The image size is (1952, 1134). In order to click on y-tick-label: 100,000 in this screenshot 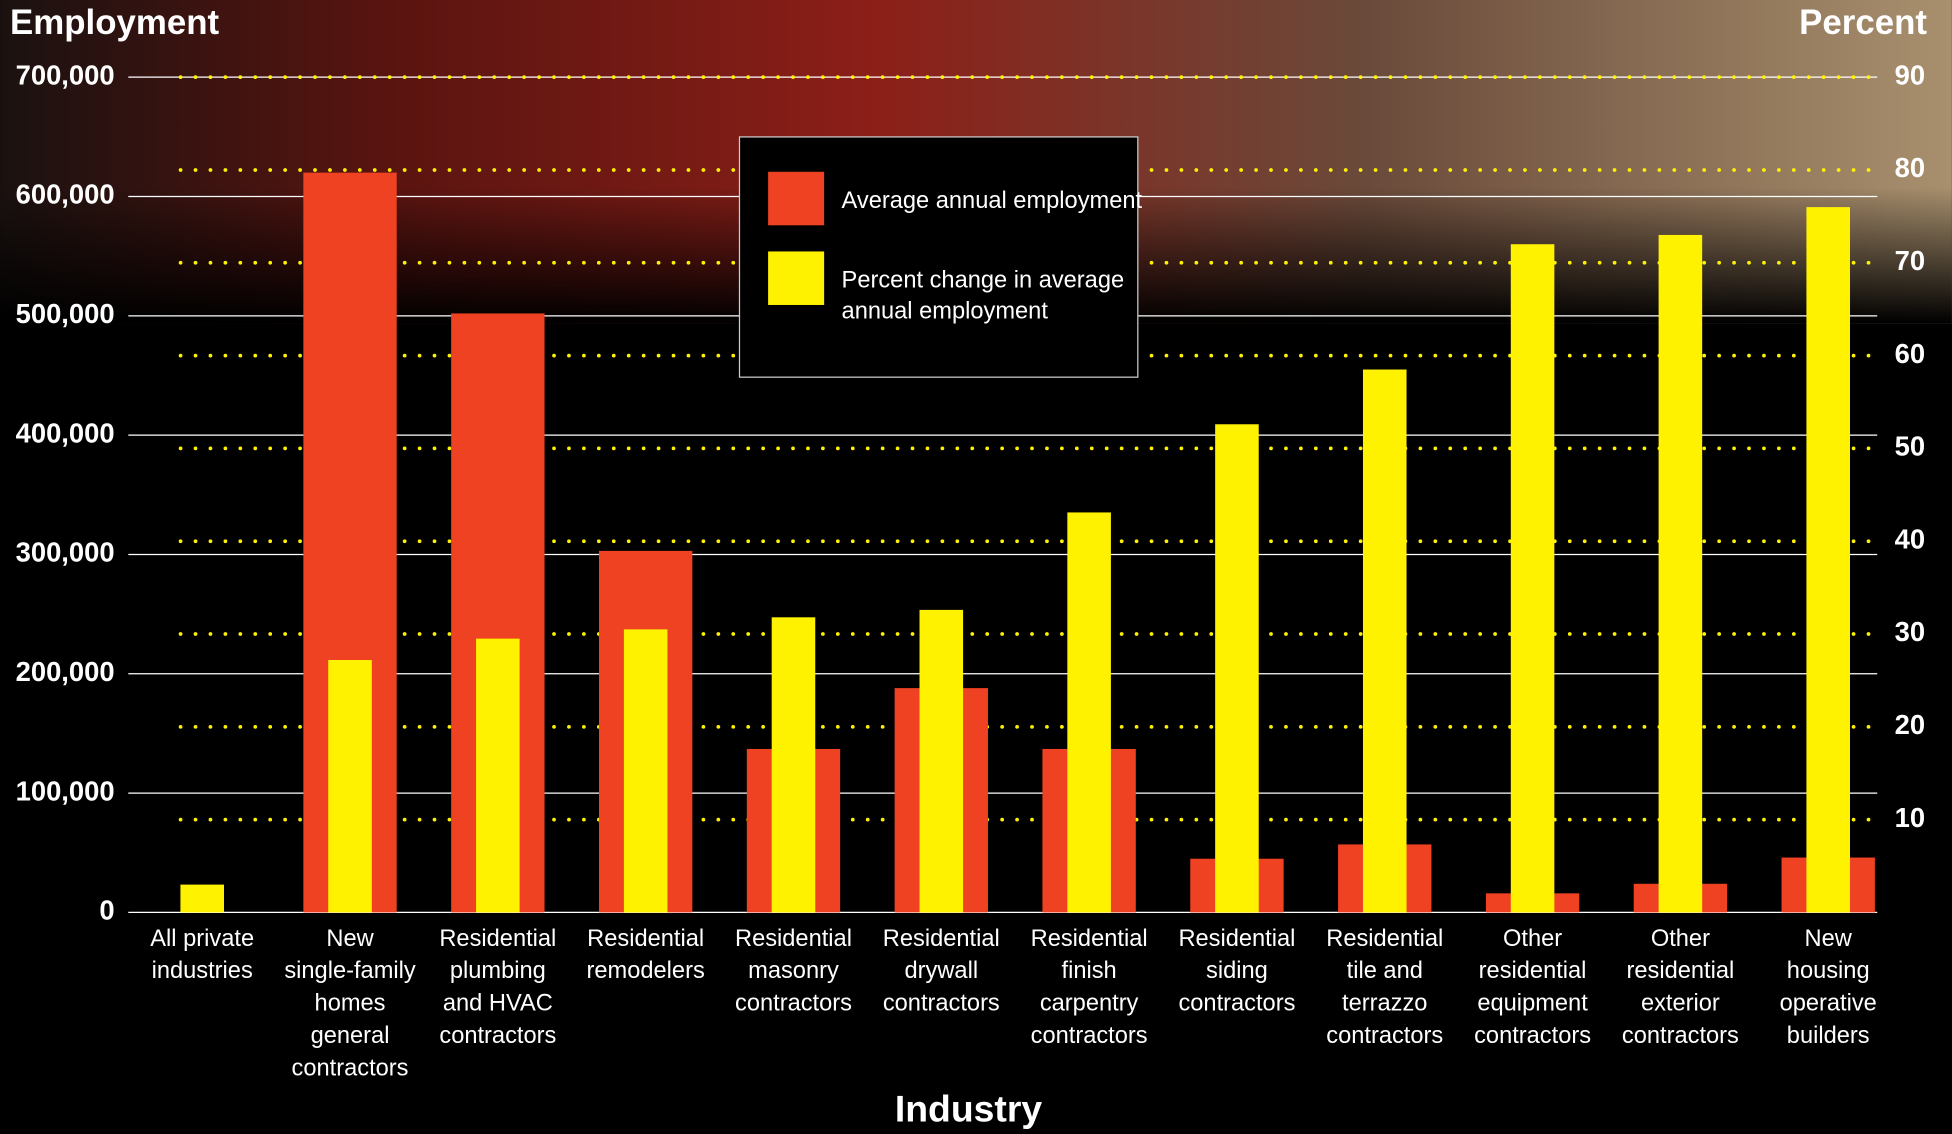, I will do `click(65, 790)`.